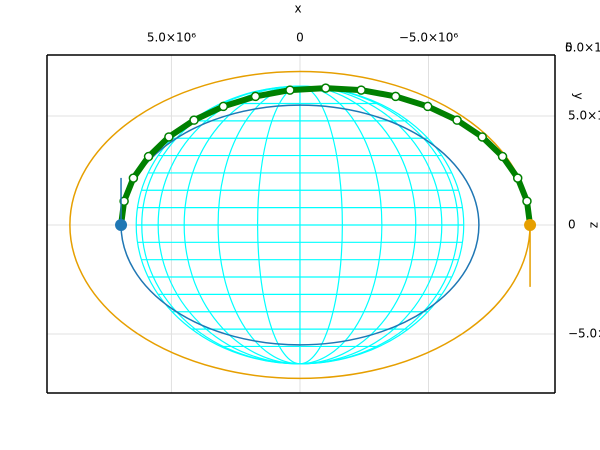  What do you see at coordinates (171, 38) in the screenshot?
I see `x-tick-label: 5.0×10⁶` at bounding box center [171, 38].